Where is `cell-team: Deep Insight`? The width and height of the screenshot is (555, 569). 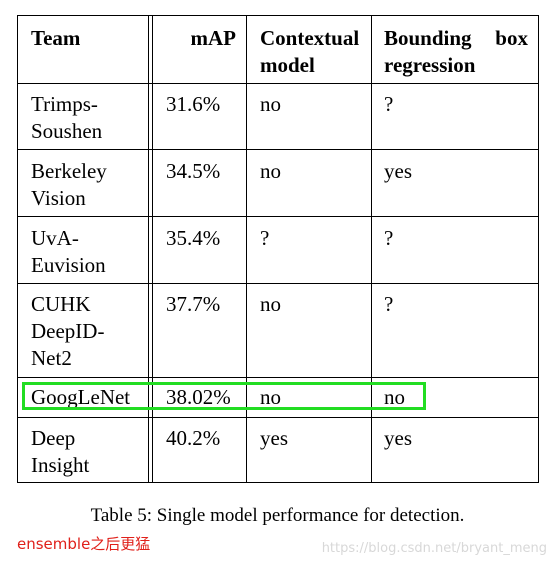
cell-team: Deep Insight is located at coordinates (60, 451).